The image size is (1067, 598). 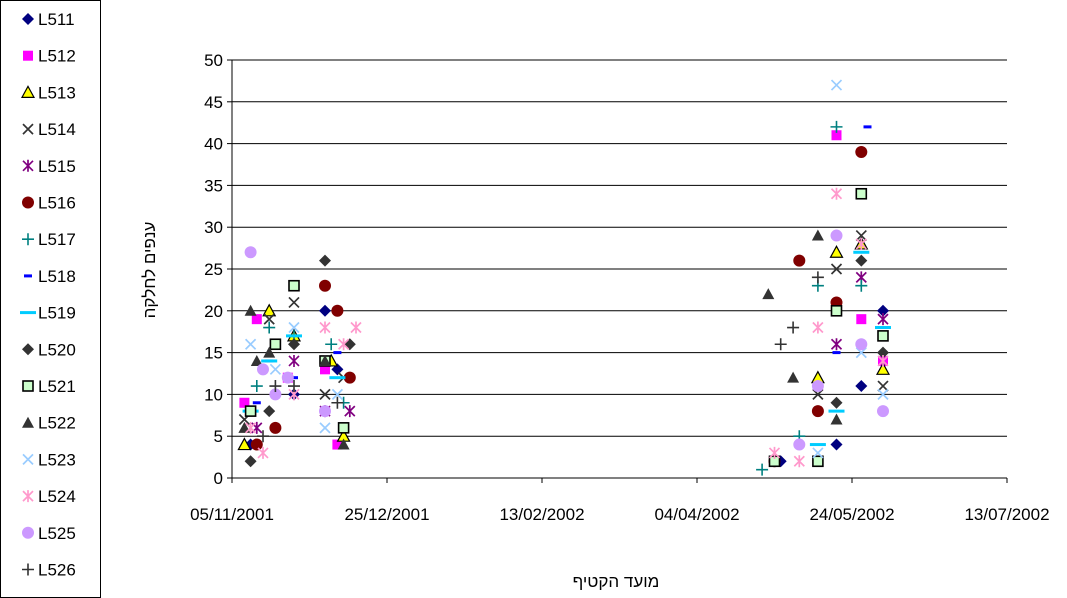 I want to click on x-tick-label: 13/07/2002, so click(x=1006, y=514).